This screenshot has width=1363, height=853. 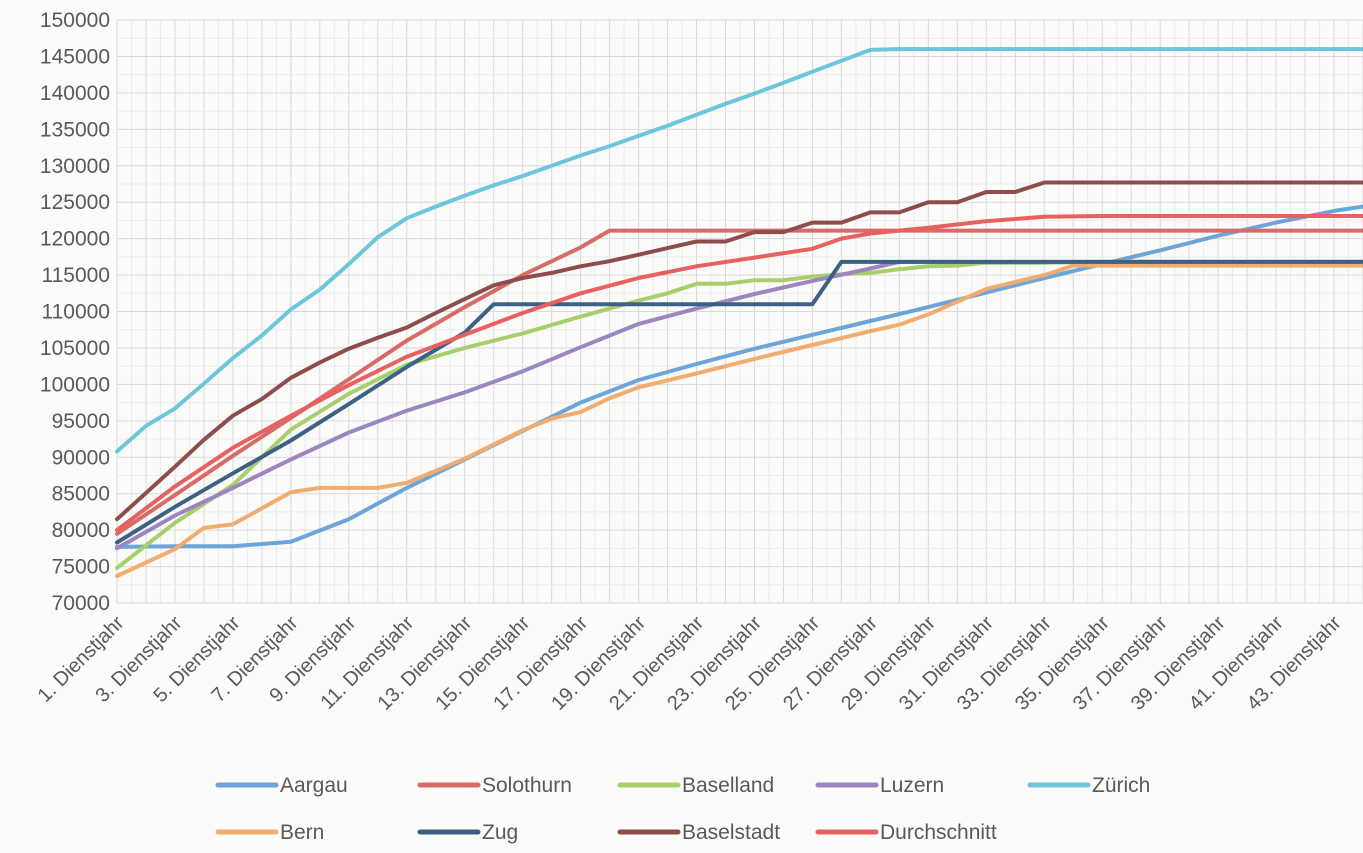 I want to click on y-tick-label: 140000, so click(x=75, y=93).